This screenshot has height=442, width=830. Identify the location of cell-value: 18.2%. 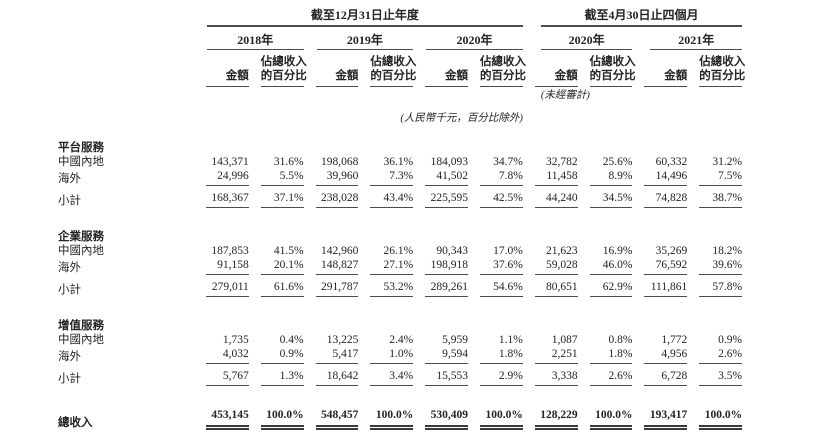
(727, 251).